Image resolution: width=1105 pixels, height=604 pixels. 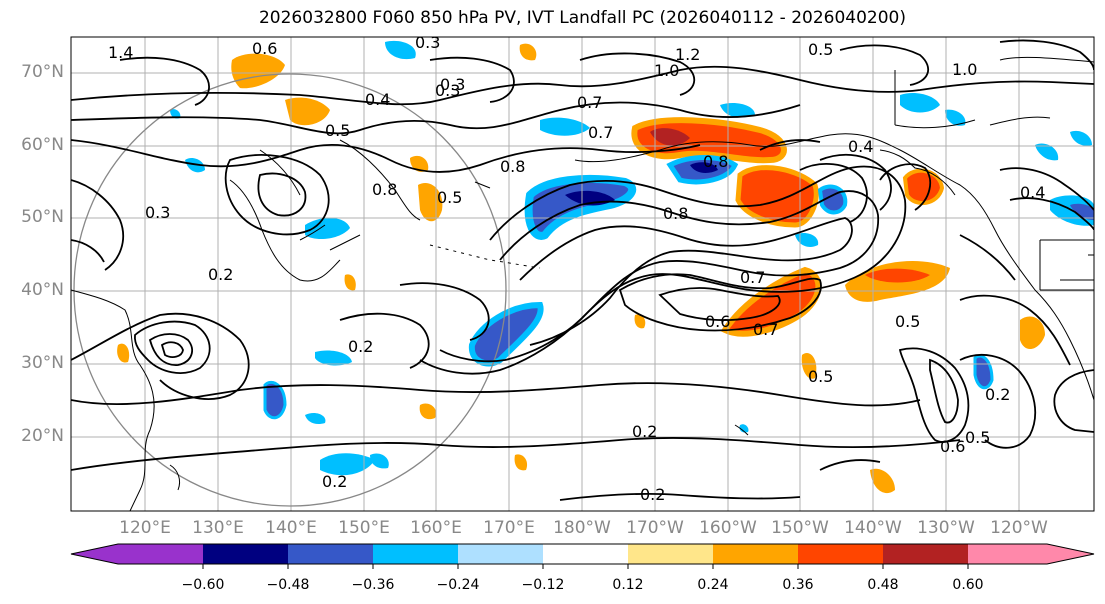 I want to click on colorbar-tick-label: 0.12, so click(x=628, y=585).